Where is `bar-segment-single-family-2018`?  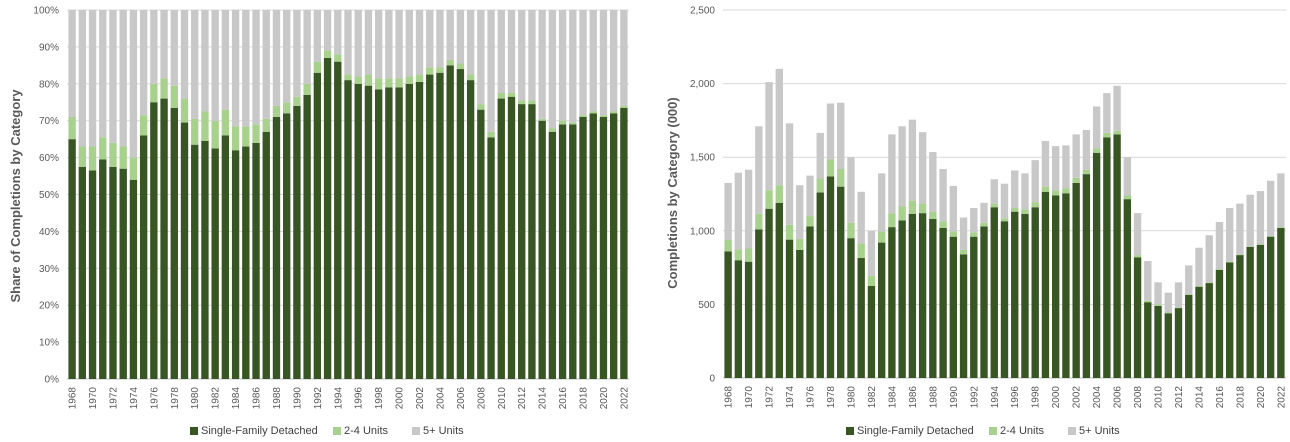 bar-segment-single-family-2018 is located at coordinates (1240, 316).